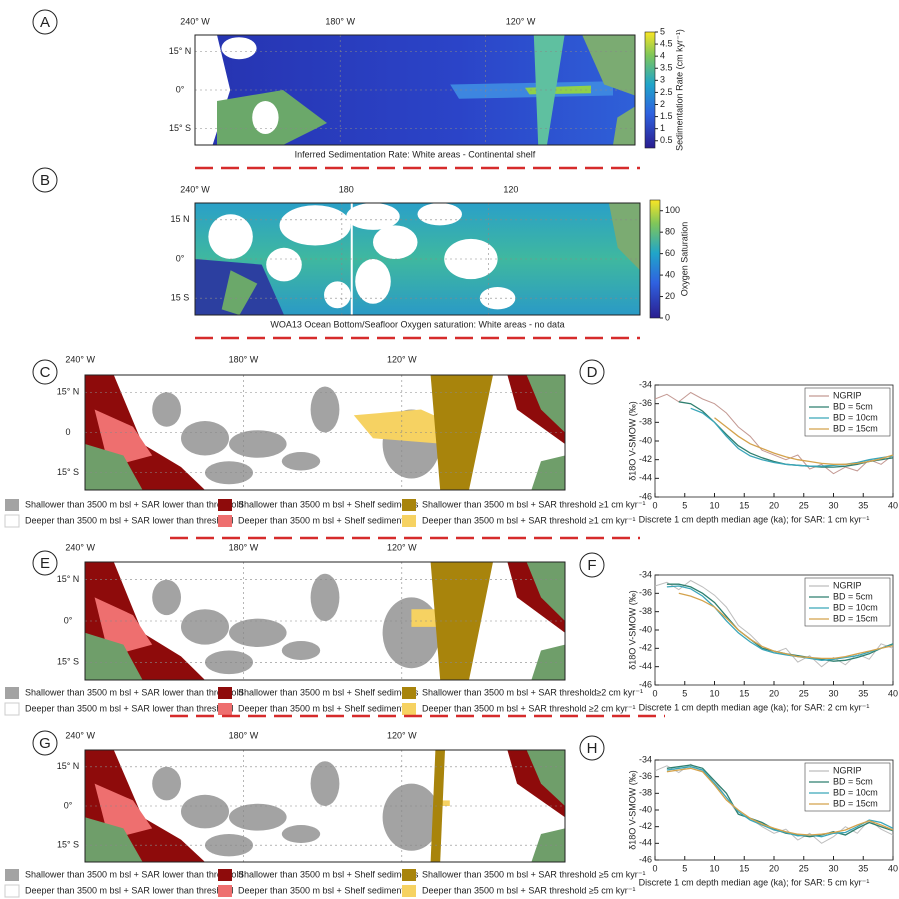 Image resolution: width=899 pixels, height=899 pixels. I want to click on lon-label: 180, so click(346, 189).